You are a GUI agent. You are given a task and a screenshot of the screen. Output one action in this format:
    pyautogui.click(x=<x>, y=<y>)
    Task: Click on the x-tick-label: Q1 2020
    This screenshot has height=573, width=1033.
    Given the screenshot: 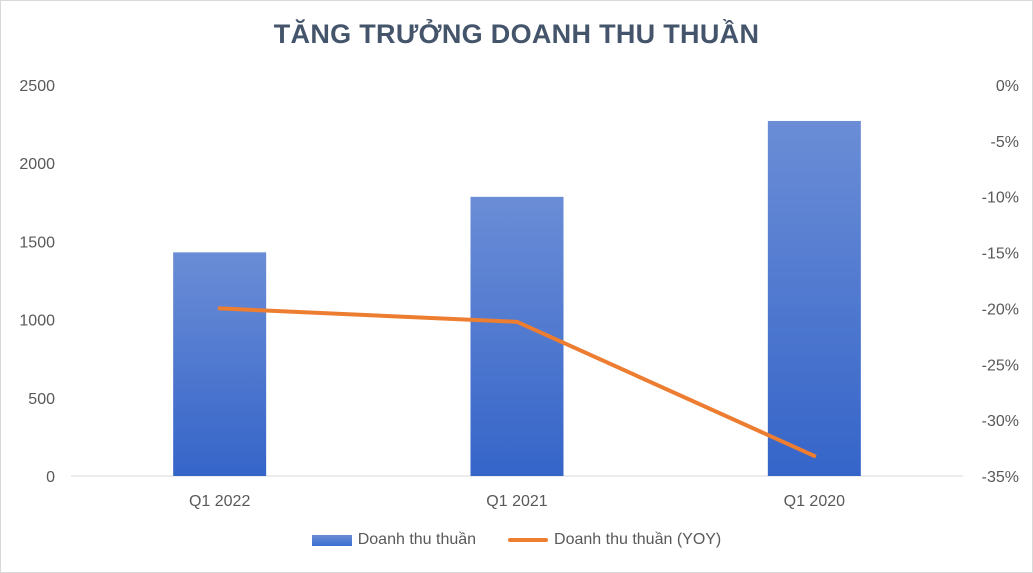 What is the action you would take?
    pyautogui.click(x=814, y=501)
    